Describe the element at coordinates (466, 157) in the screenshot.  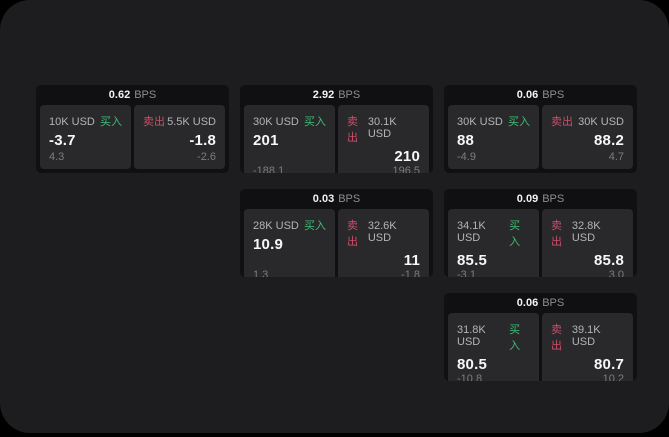
I see `buy-delta-value: -4.9` at that location.